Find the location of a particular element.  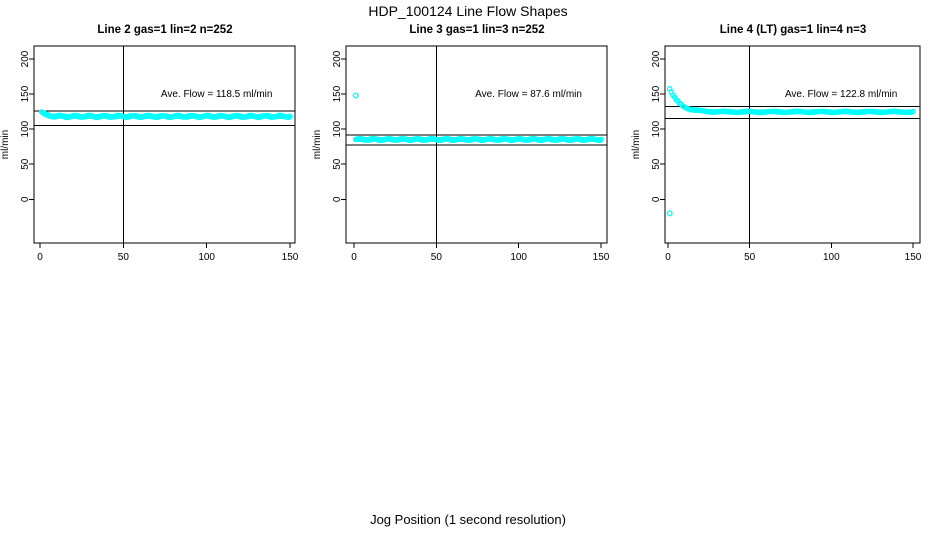

ave-flow-annotation: Ave. Flow = 87.6 ml/min is located at coordinates (528, 94).